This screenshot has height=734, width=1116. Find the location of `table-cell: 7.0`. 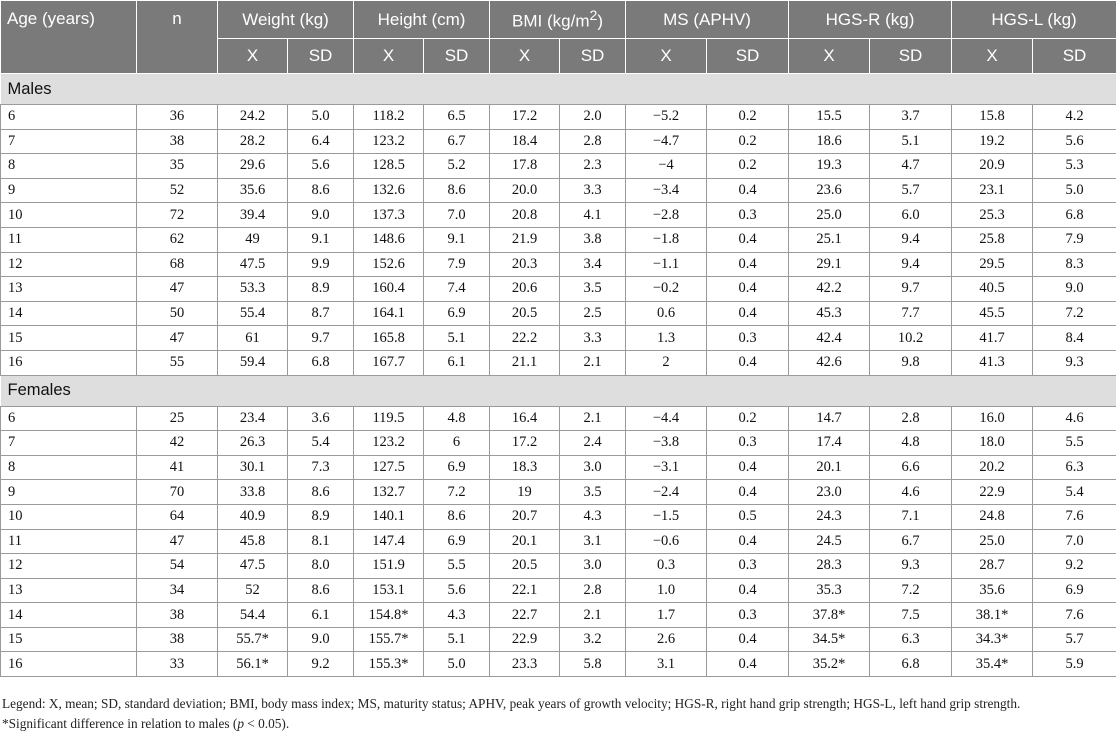

table-cell: 7.0 is located at coordinates (457, 215).